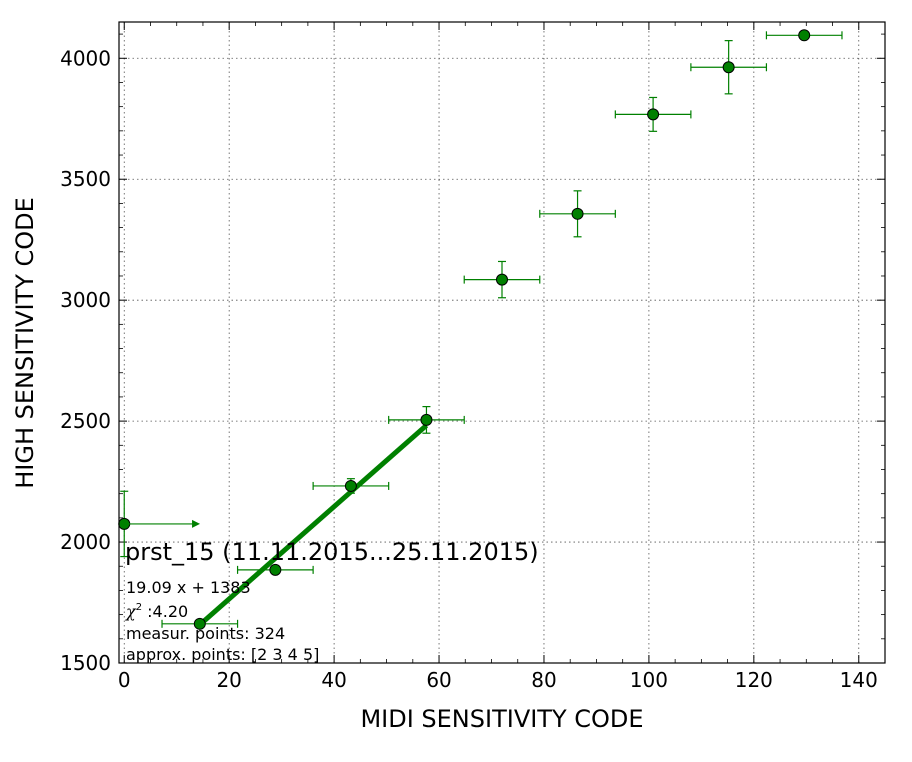 This screenshot has height=762, width=912. Describe the element at coordinates (85, 179) in the screenshot. I see `y-tick-label: 3500` at that location.